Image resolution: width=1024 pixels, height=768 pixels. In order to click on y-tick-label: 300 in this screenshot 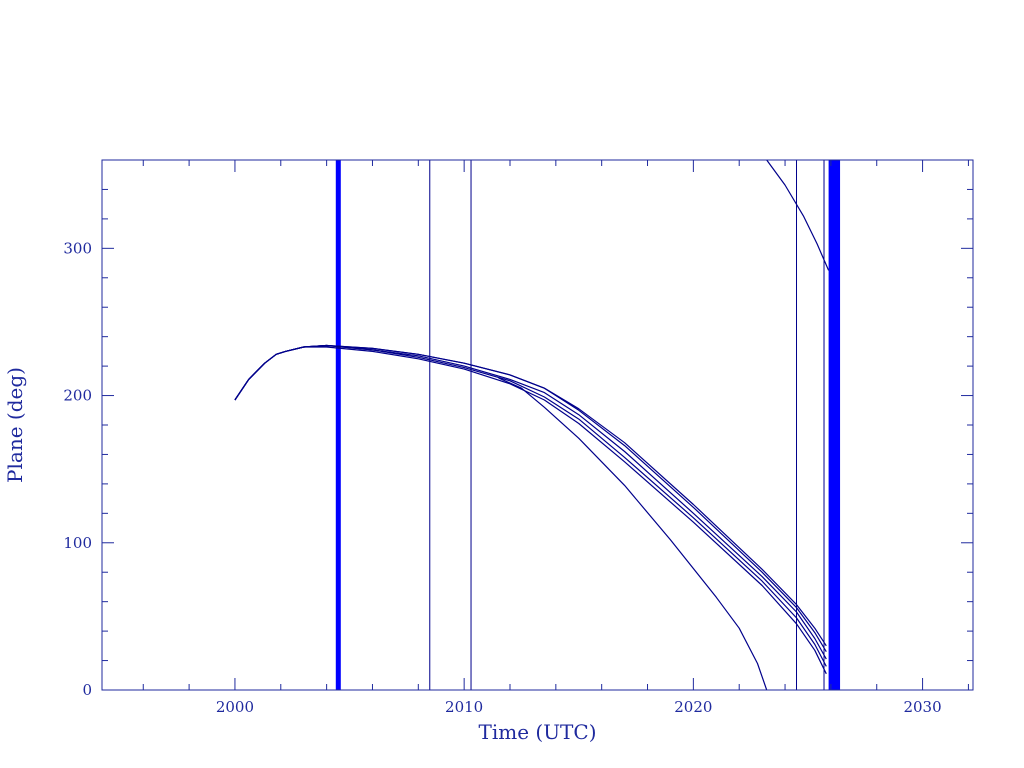, I will do `click(77, 248)`.